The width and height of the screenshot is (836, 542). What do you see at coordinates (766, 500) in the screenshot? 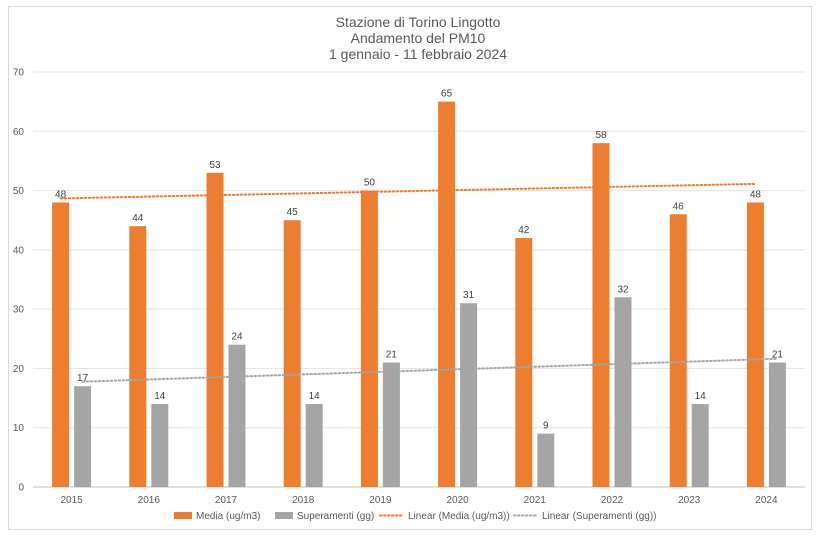
I see `x-tick-label: 2024` at bounding box center [766, 500].